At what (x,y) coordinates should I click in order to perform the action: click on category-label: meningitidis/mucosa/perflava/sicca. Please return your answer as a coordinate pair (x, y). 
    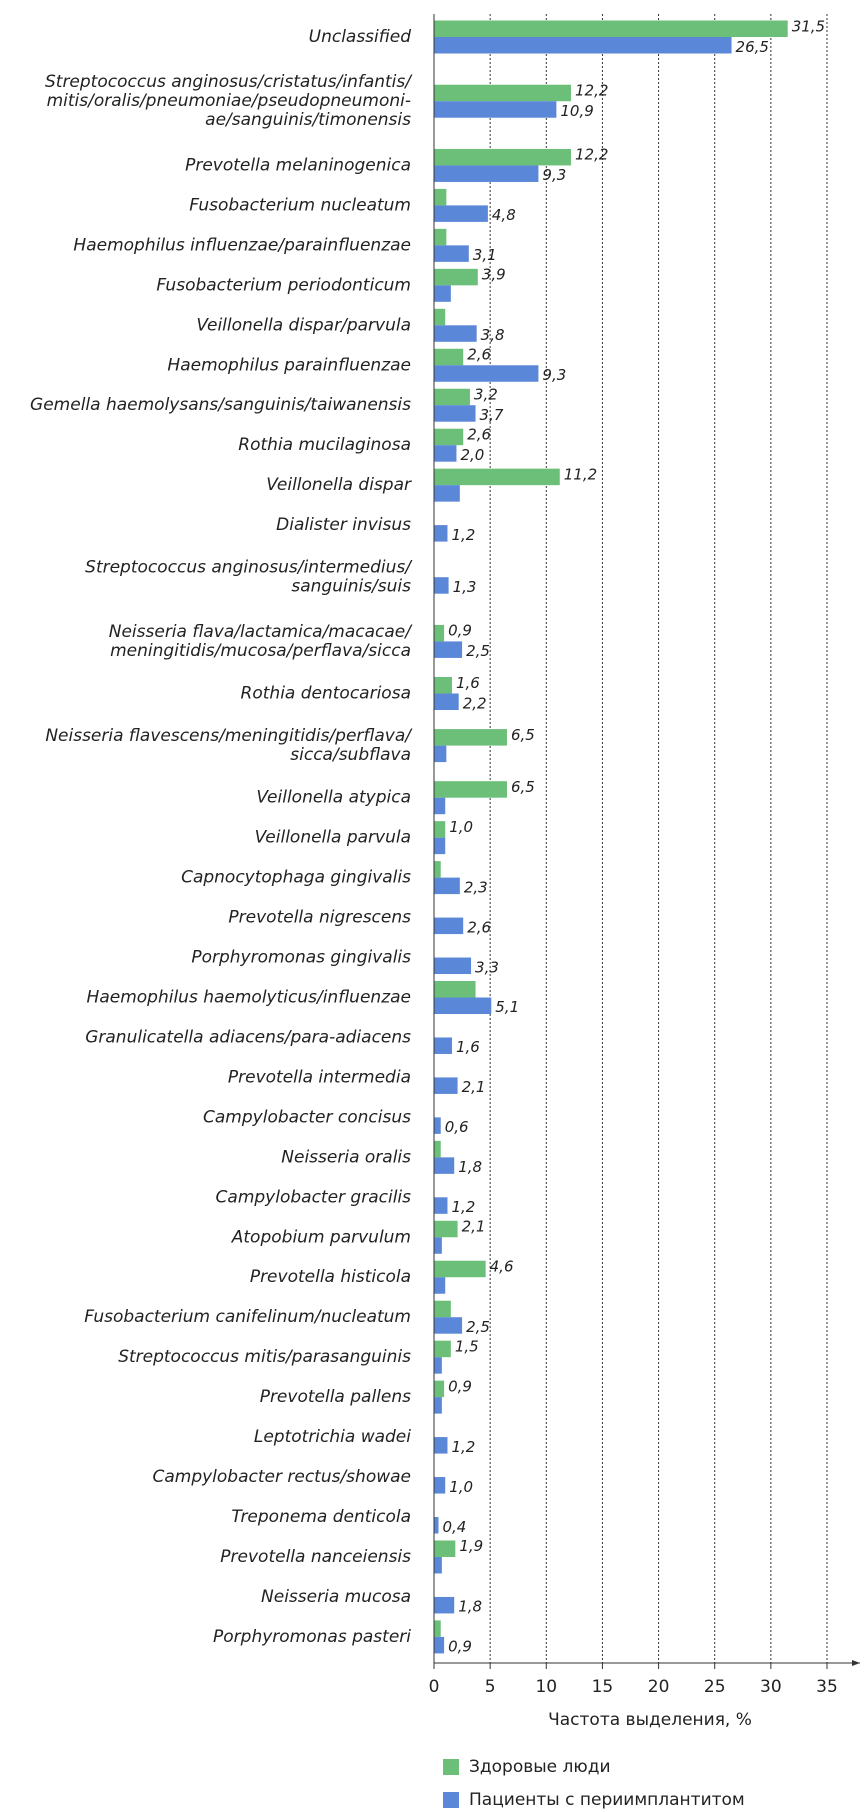
    Looking at the image, I should click on (260, 651).